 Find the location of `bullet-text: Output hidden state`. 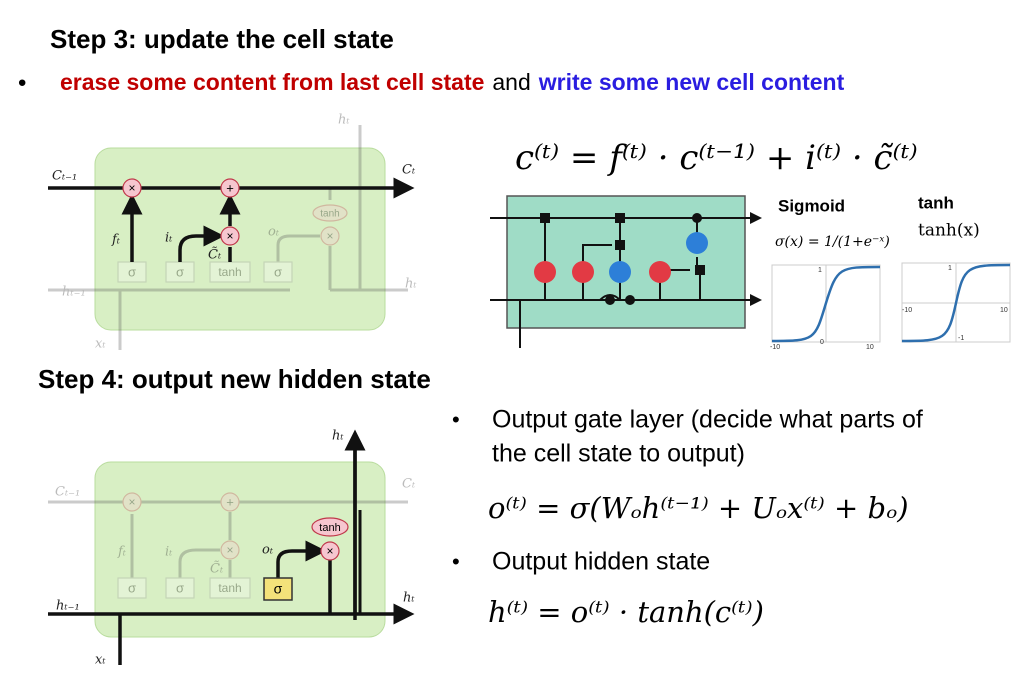

bullet-text: Output hidden state is located at coordinates (601, 562).